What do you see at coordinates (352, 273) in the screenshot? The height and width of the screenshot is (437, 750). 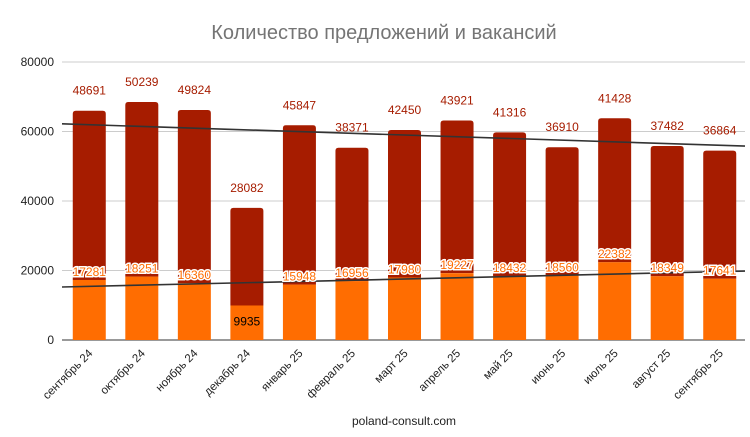 I see `data-label-bottom: 16956` at bounding box center [352, 273].